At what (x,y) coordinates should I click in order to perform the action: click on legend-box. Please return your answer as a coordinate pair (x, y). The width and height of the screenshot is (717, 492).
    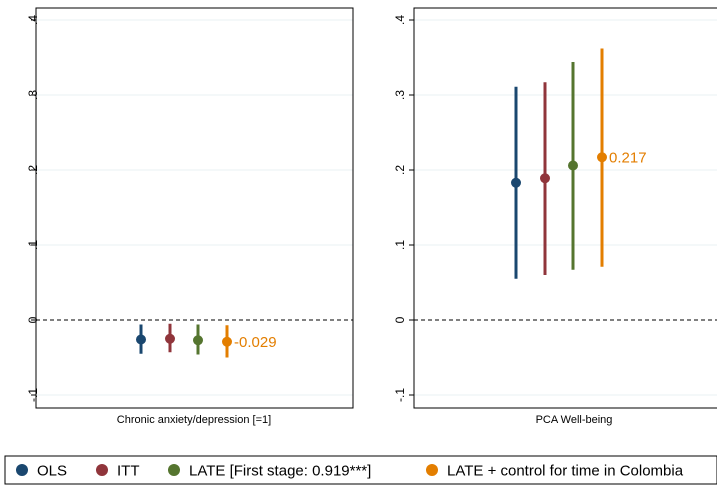
    Looking at the image, I should click on (360, 470).